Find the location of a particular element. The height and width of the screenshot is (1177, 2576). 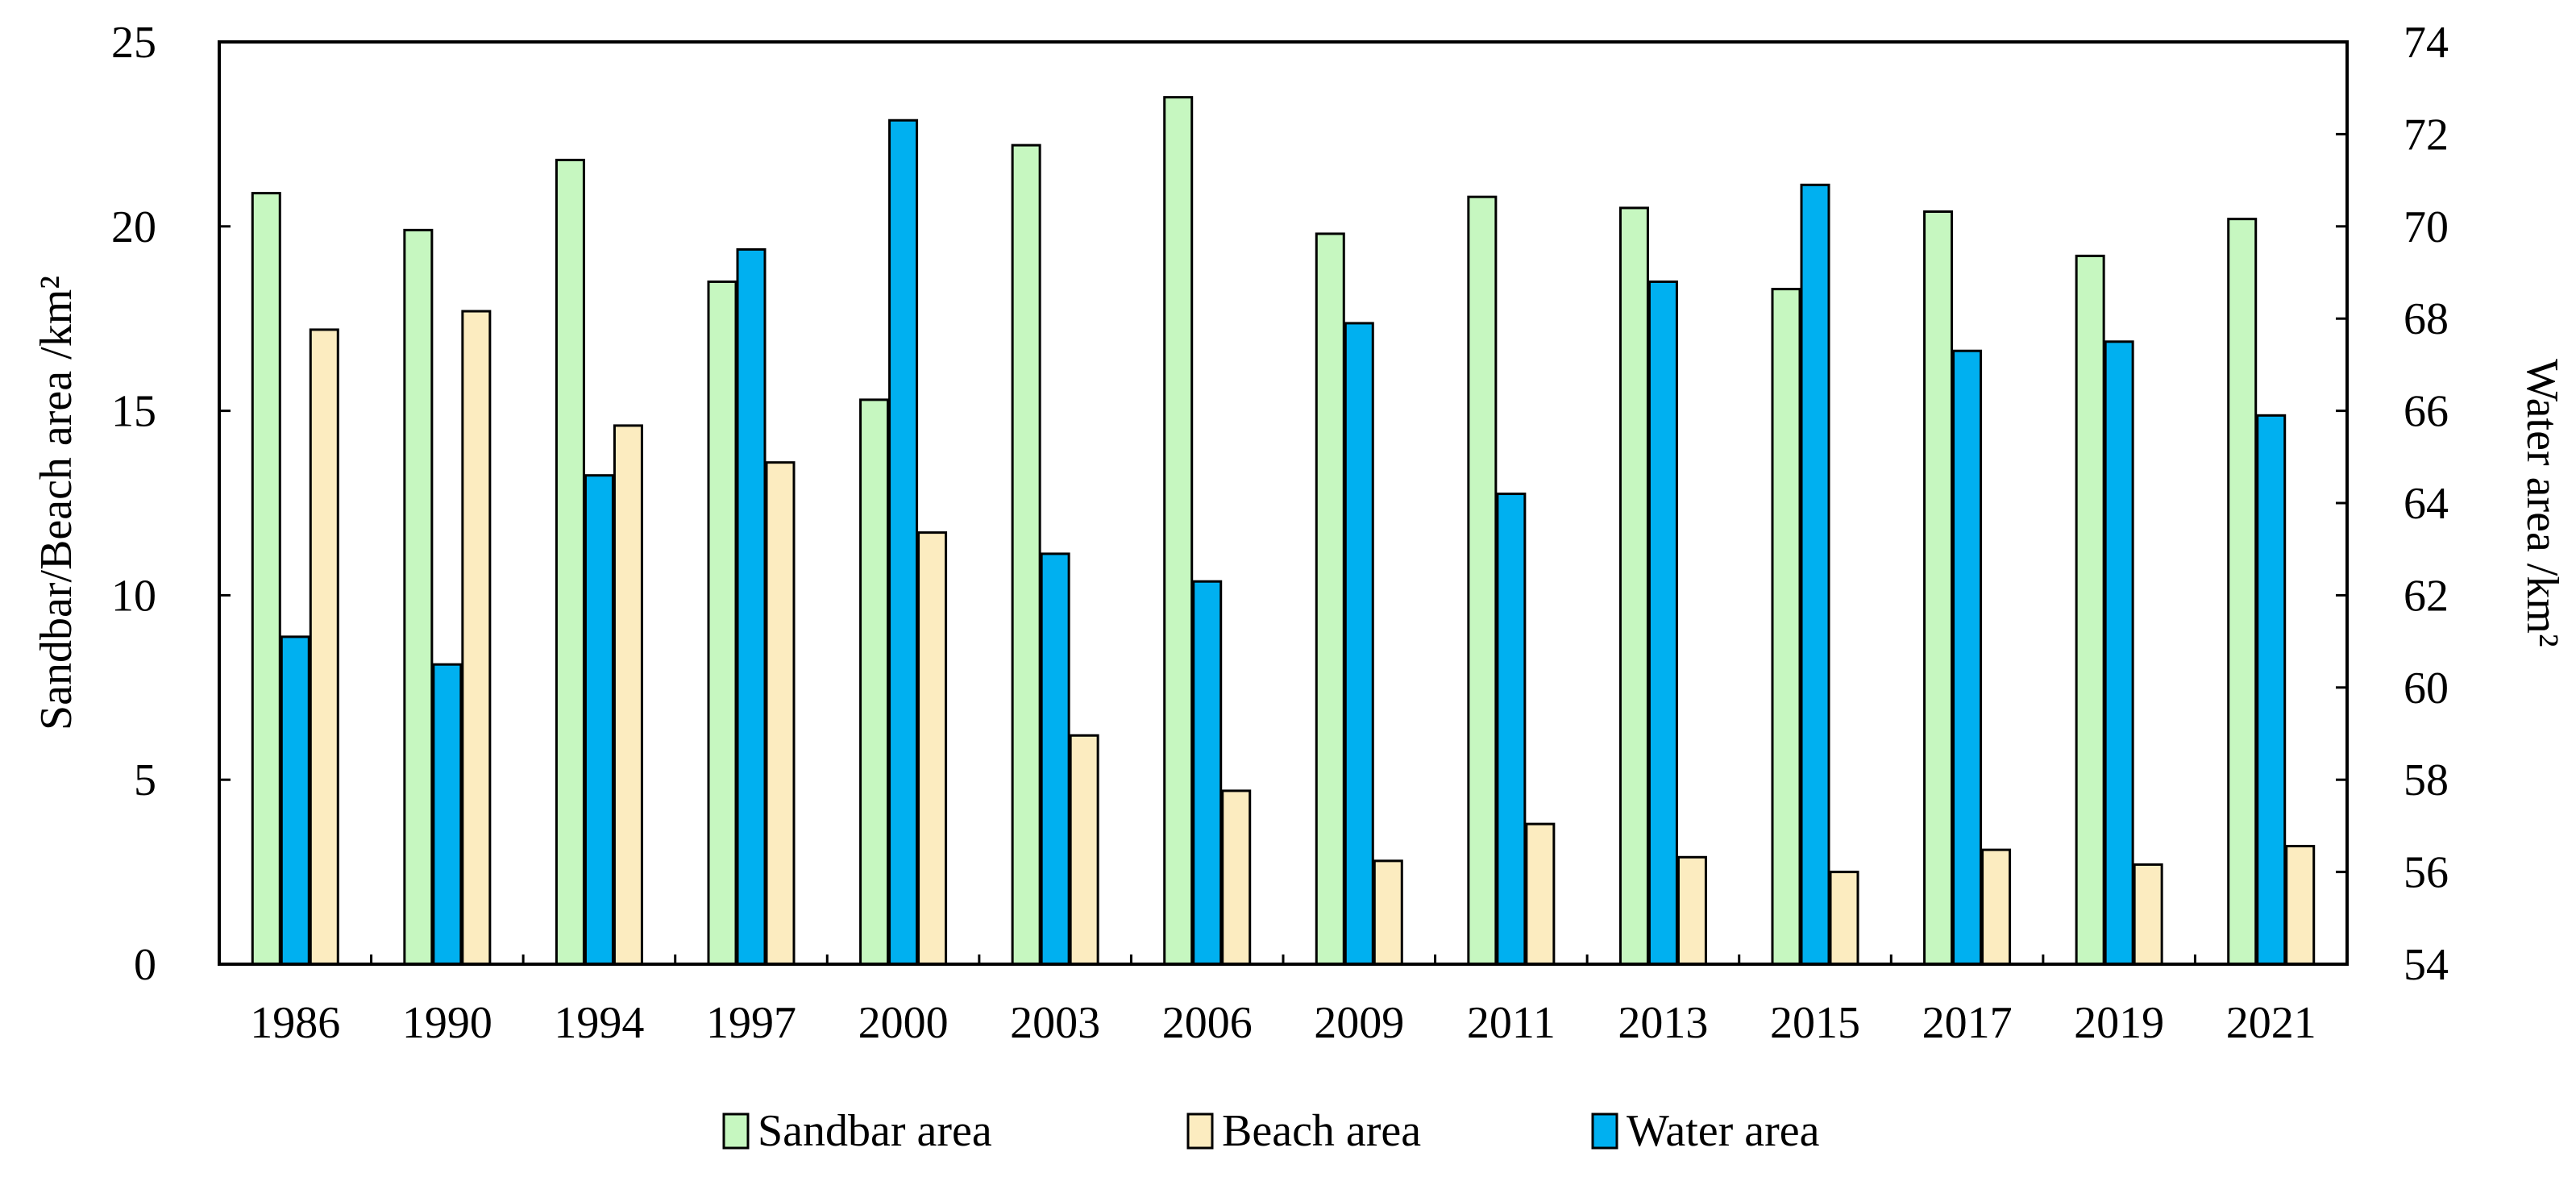

right-tick-label: 56 is located at coordinates (2426, 873).